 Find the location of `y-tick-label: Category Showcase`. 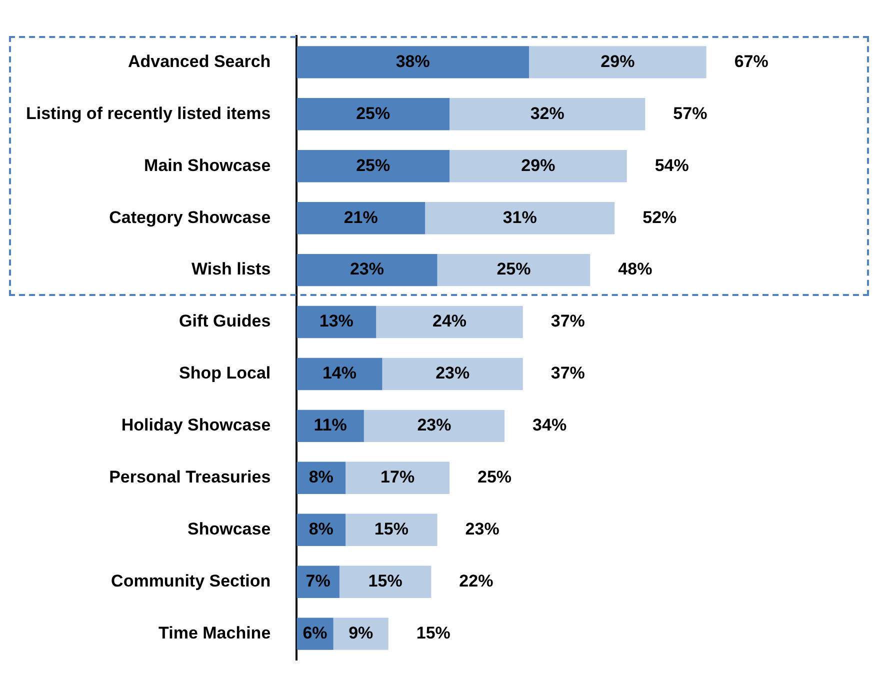

y-tick-label: Category Showcase is located at coordinates (190, 217).